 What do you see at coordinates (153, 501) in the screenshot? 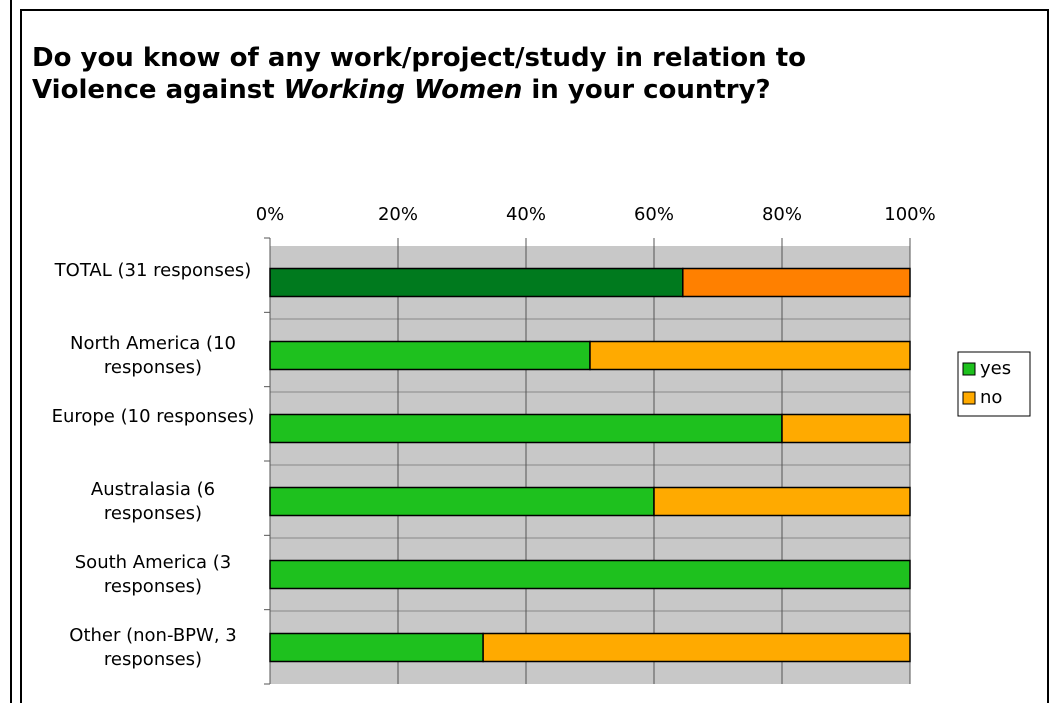
I see `y-tick-label: Australasia (6 responses)` at bounding box center [153, 501].